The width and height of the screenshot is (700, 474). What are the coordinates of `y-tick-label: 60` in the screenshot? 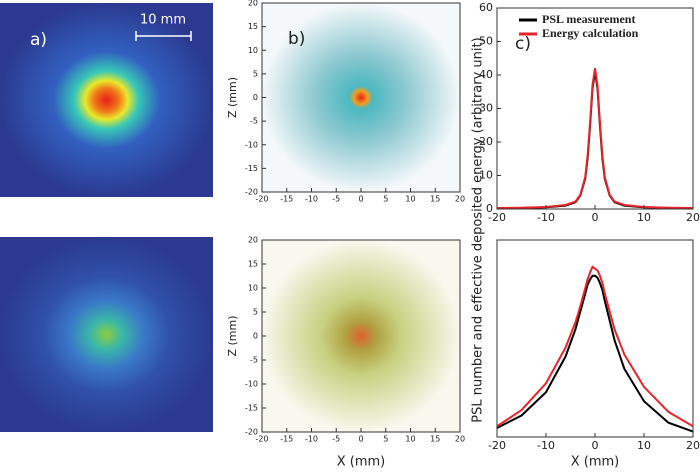 It's located at (486, 7).